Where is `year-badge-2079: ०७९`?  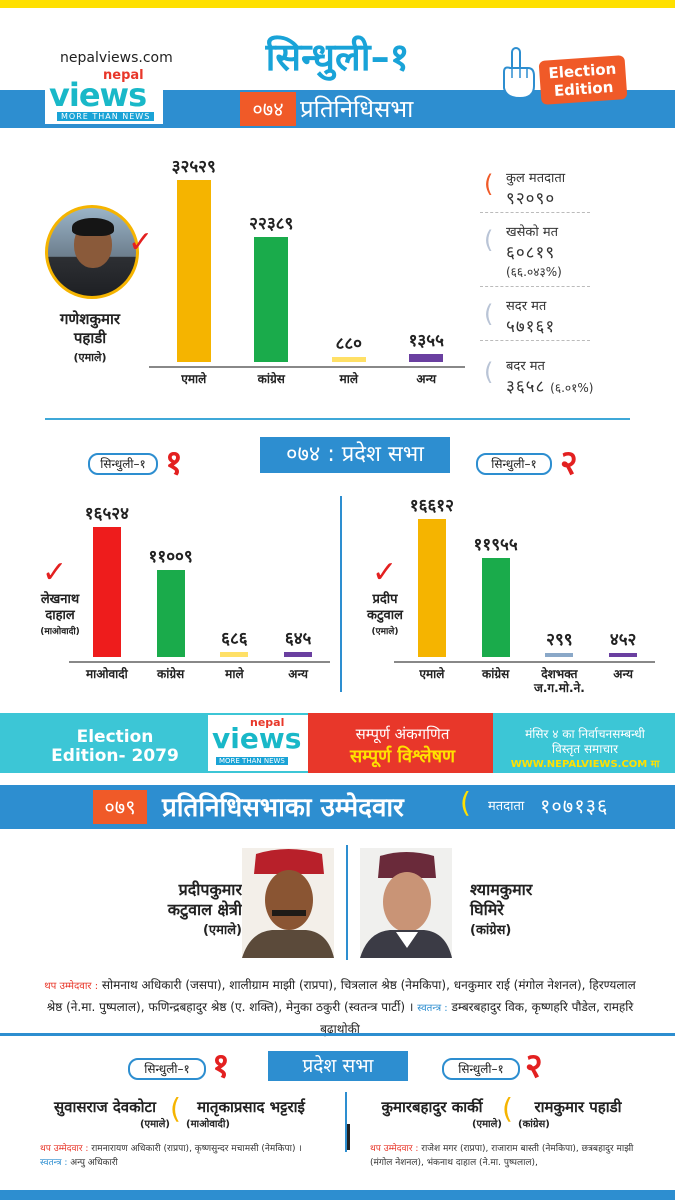
year-badge-2079: ०७९ is located at coordinates (120, 807).